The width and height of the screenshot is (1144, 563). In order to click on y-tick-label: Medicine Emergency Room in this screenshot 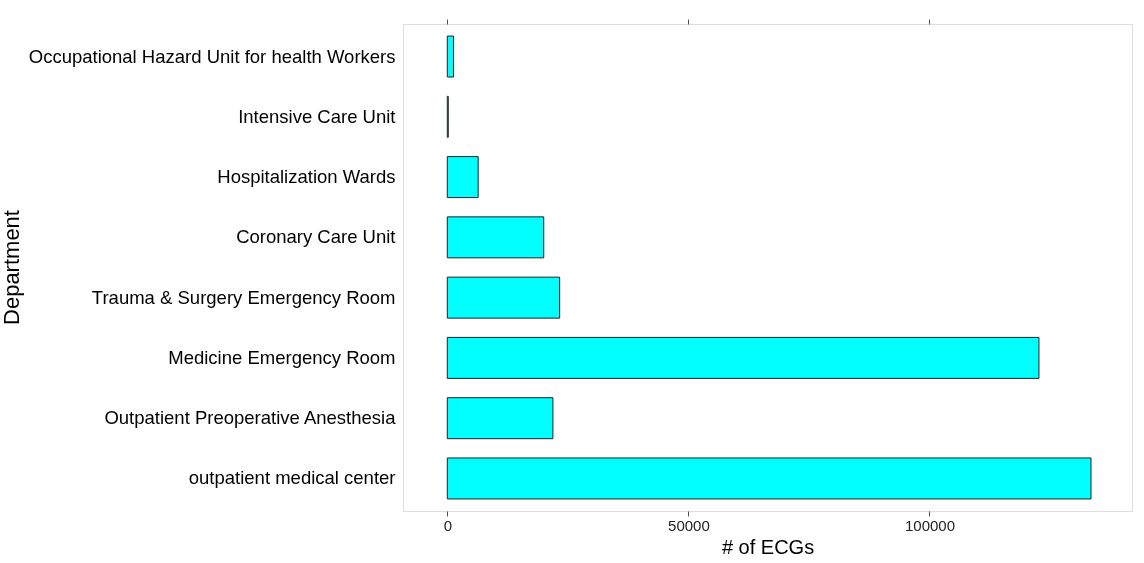, I will do `click(282, 357)`.